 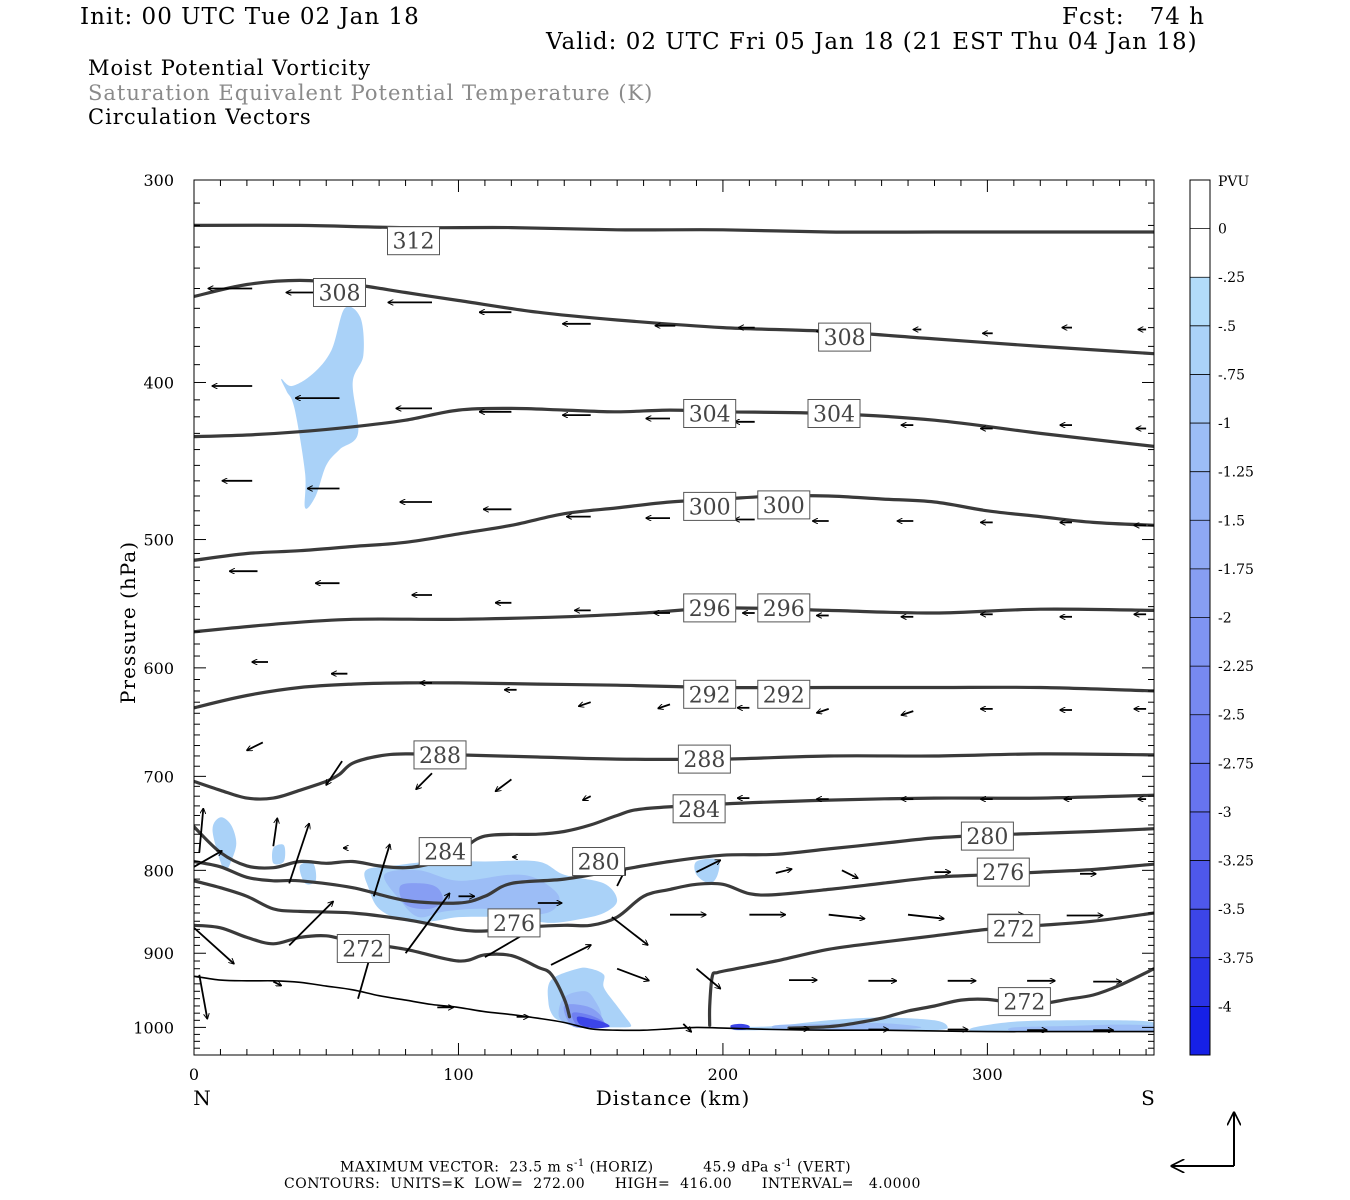 I want to click on max-vector-label: MAXIMUM VECTOR:, so click(x=420, y=1167).